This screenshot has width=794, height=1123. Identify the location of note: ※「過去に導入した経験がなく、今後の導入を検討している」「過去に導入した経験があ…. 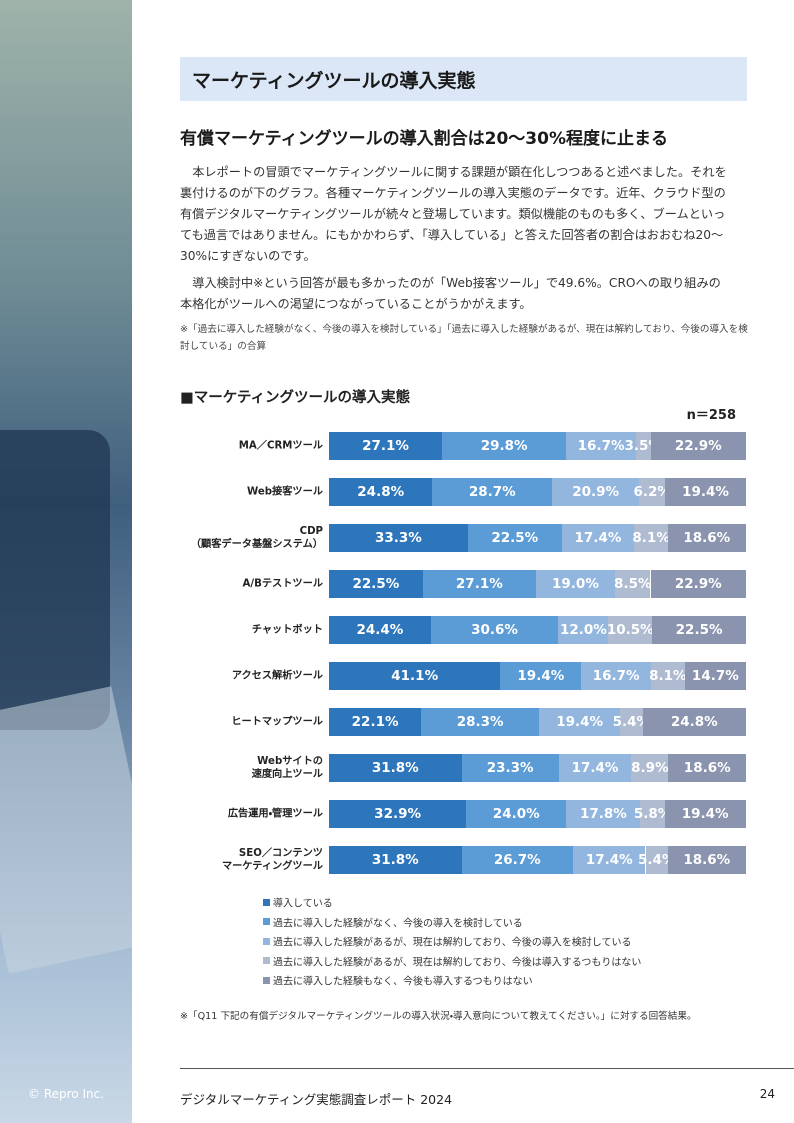
(464, 338).